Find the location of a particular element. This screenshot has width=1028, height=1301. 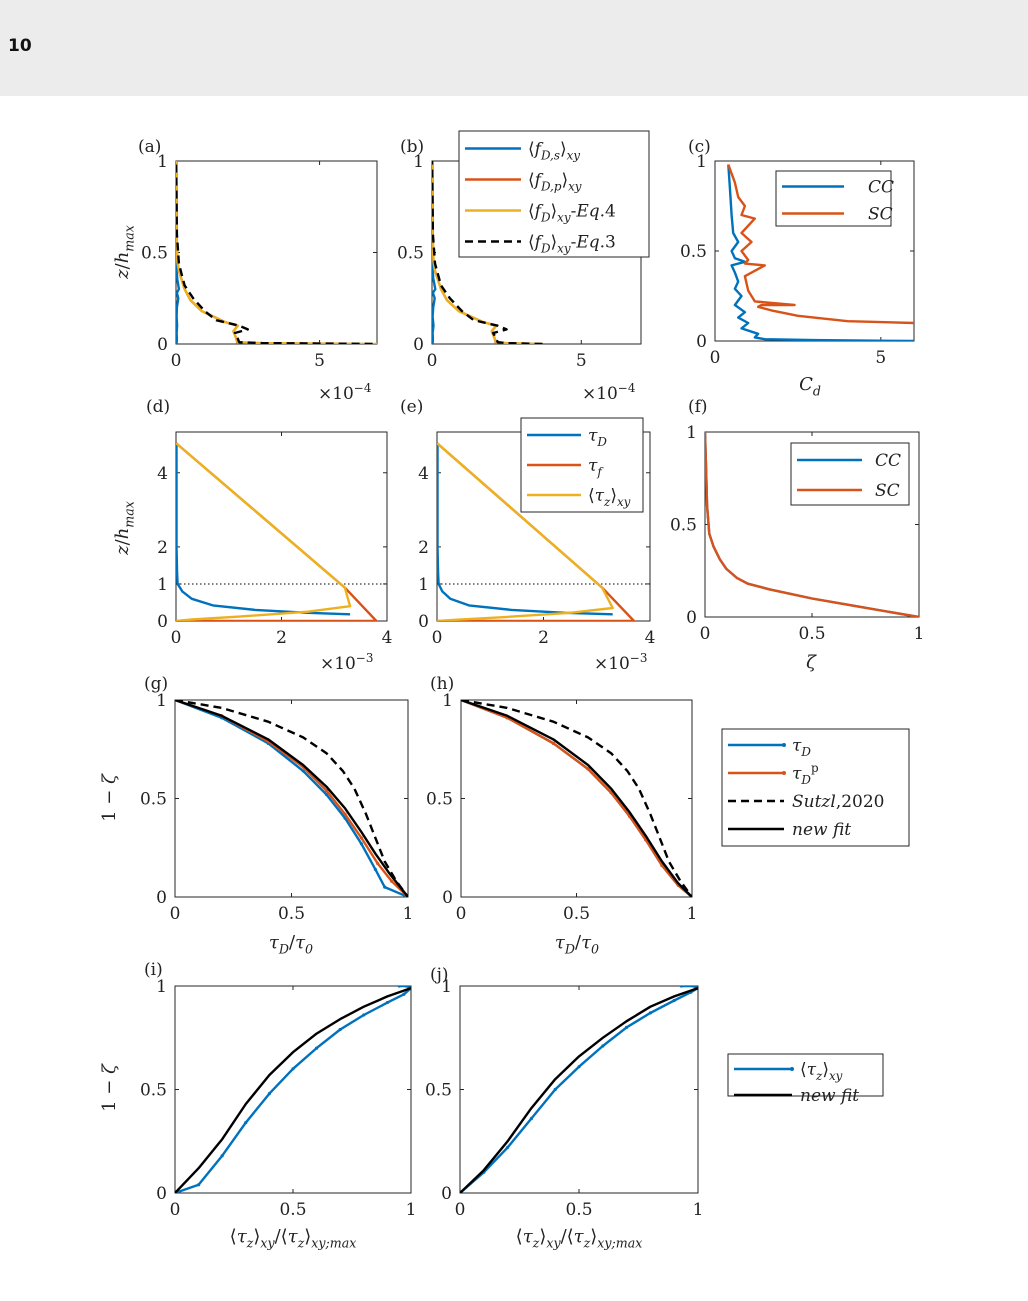

panel-c: 0 5 0 0.5 1(c) Cd​ CC SC is located at coordinates (797, 267).